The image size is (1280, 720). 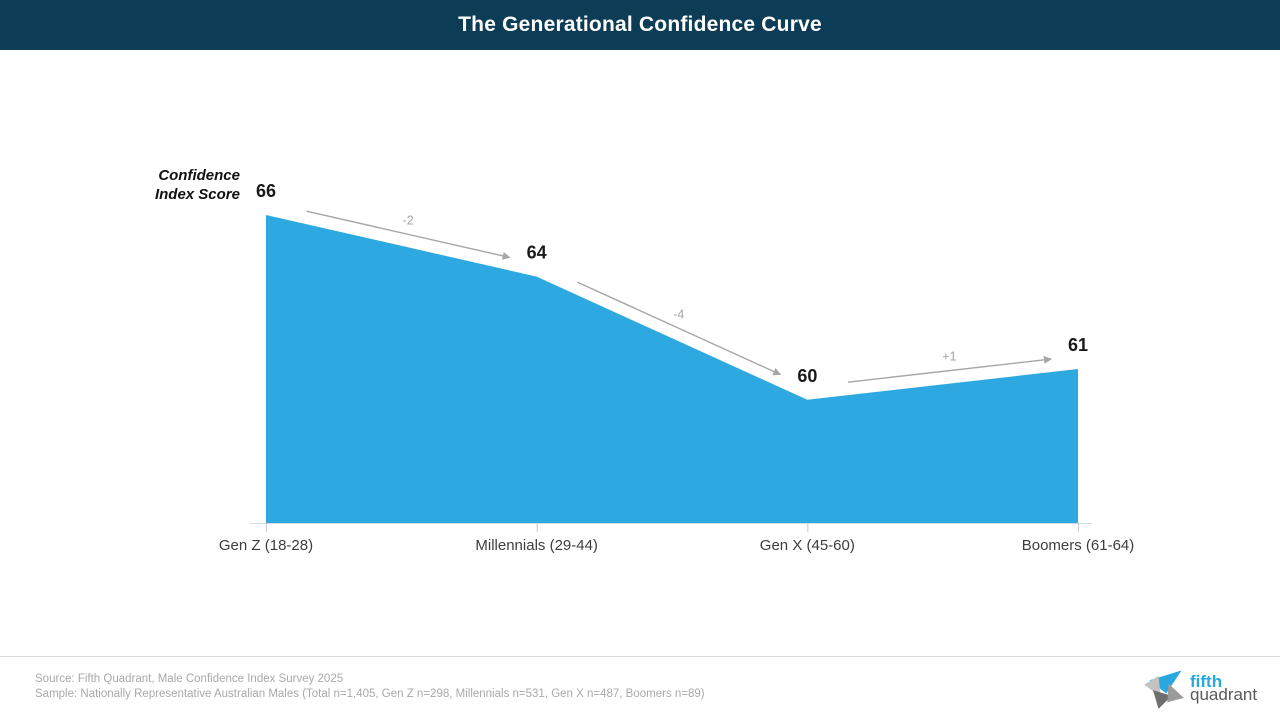 What do you see at coordinates (1206, 681) in the screenshot?
I see `logo-word-fifth: fifth` at bounding box center [1206, 681].